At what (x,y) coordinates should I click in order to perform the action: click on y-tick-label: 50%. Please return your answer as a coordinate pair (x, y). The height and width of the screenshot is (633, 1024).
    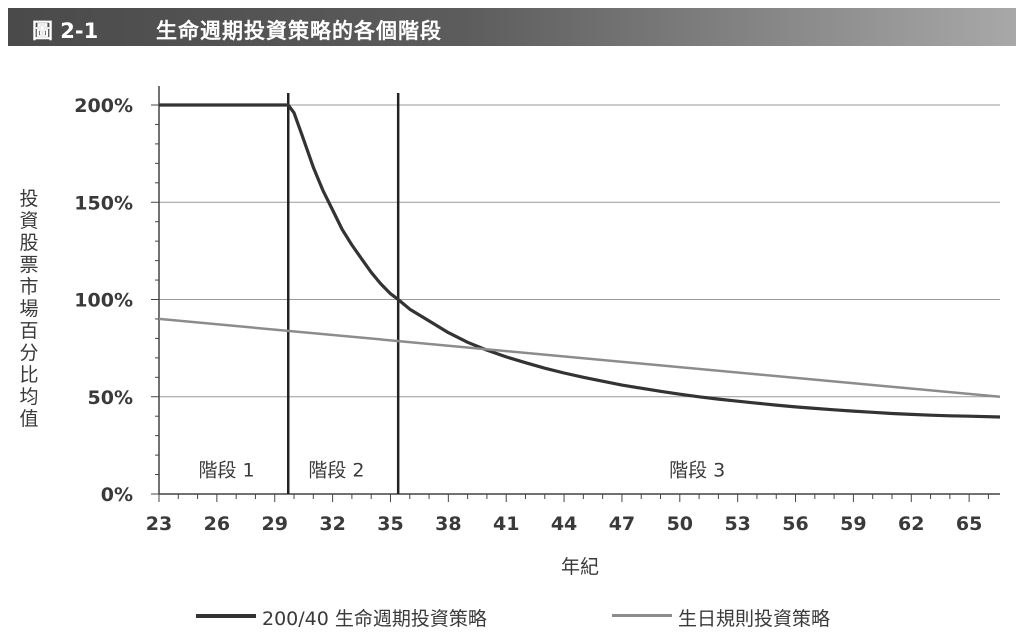
    Looking at the image, I should click on (110, 398).